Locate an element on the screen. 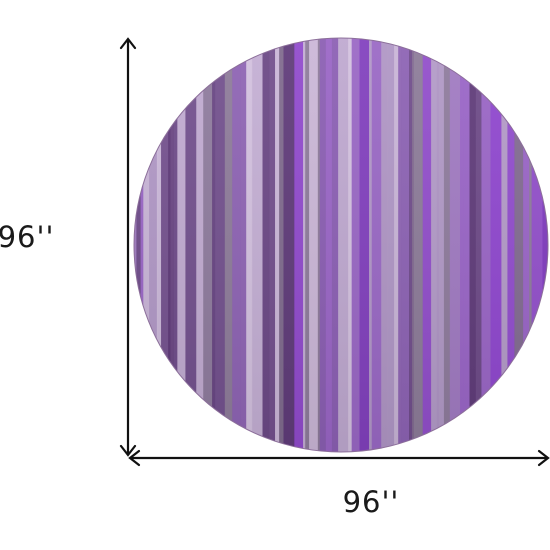 This screenshot has height=550, width=550. width-arrow is located at coordinates (339, 458).